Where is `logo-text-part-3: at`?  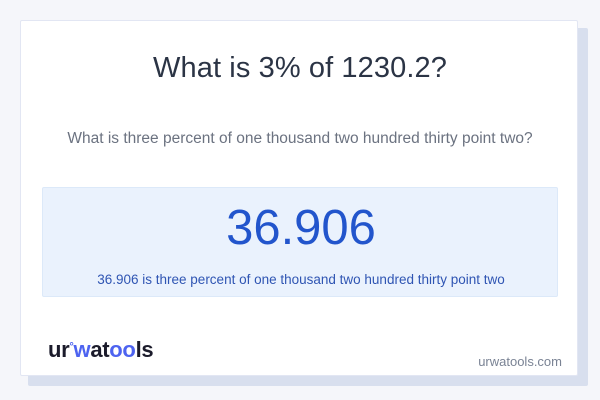
logo-text-part-3: at is located at coordinates (100, 349).